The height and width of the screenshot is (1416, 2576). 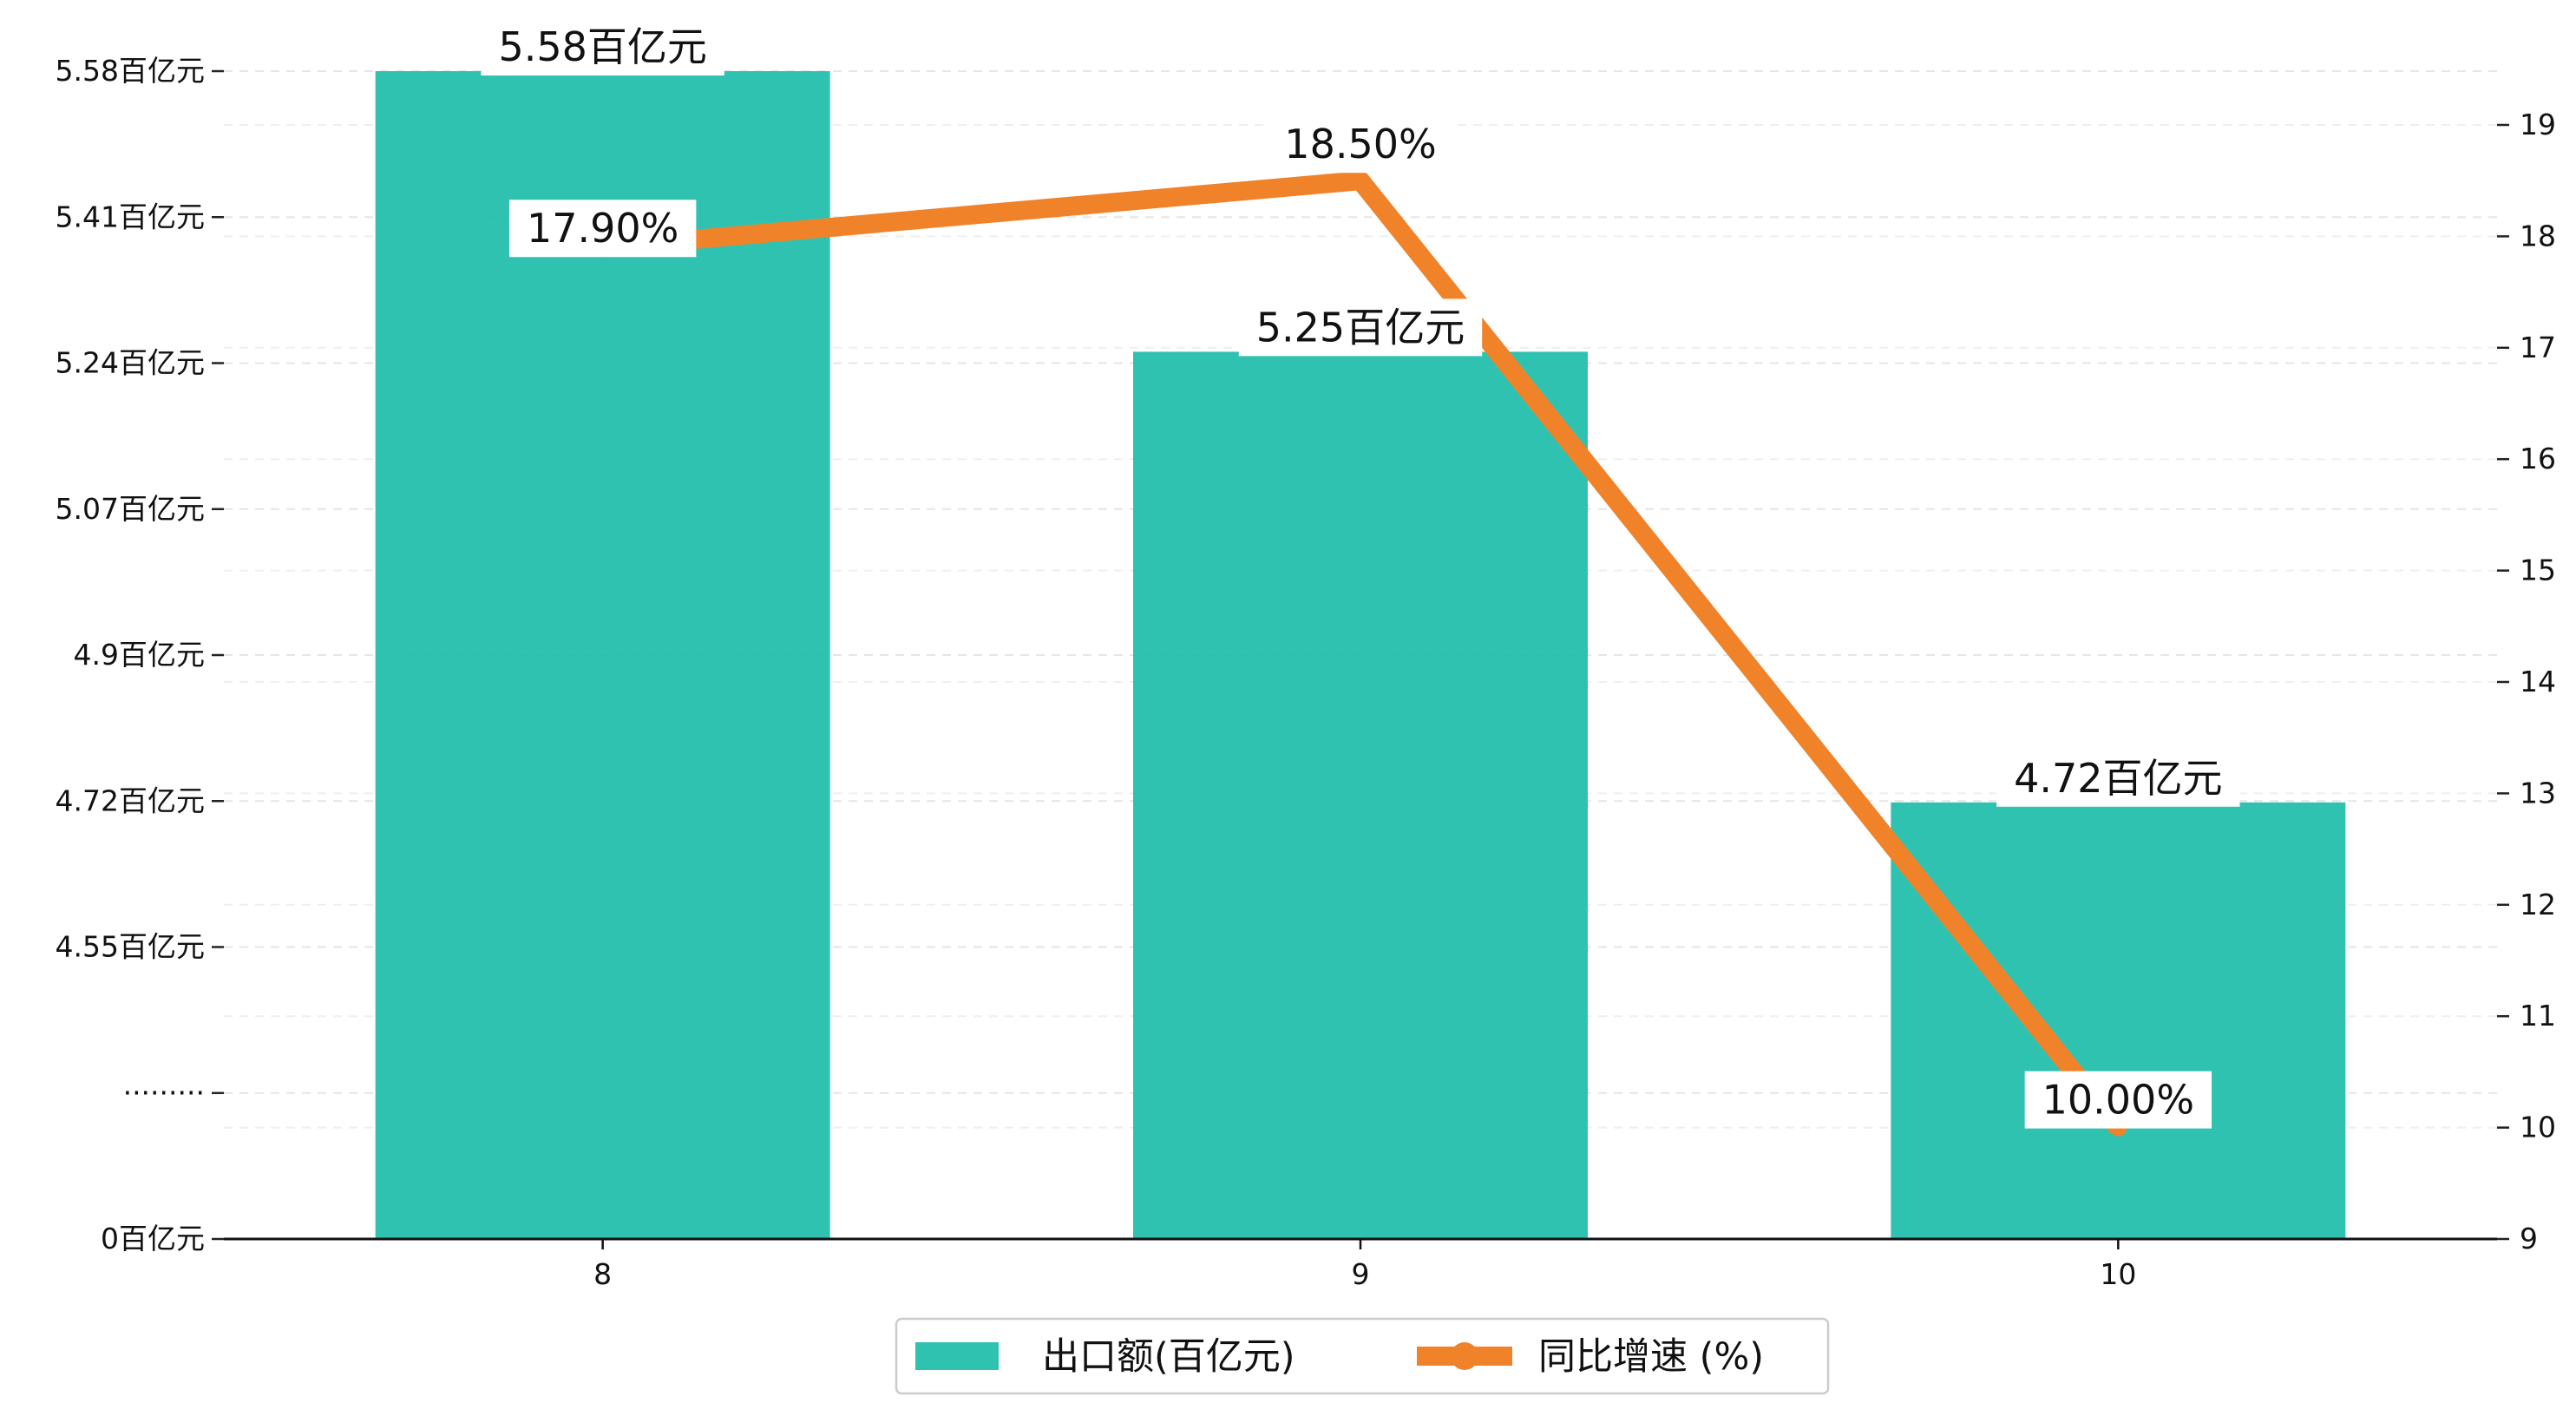 I want to click on legend-box, so click(x=1362, y=1356).